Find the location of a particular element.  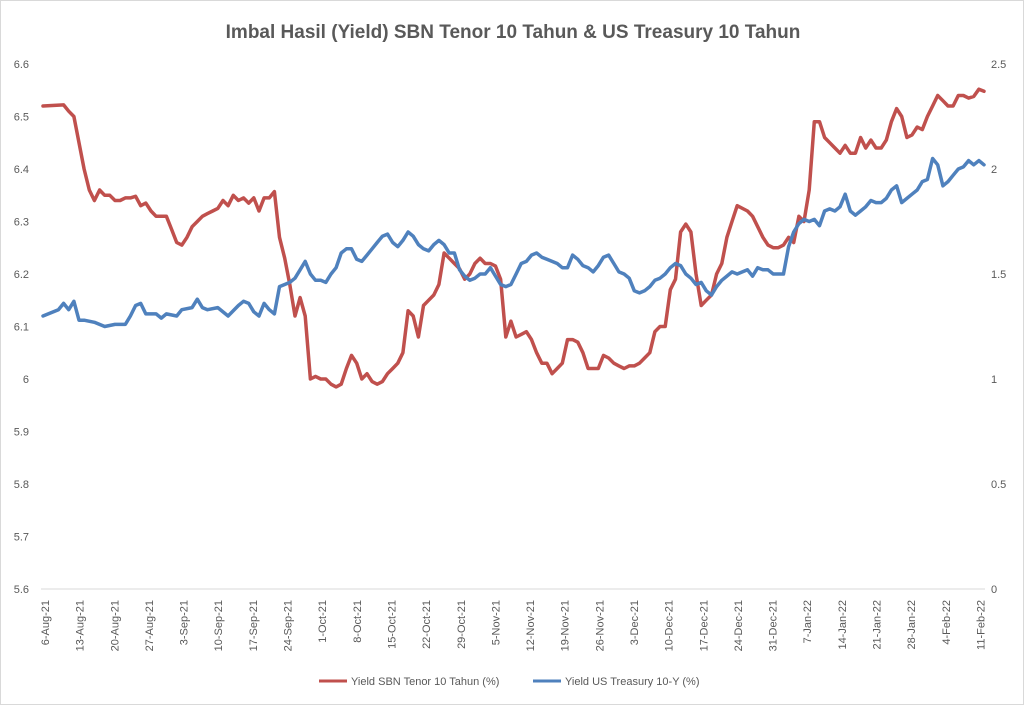

x-tick-label: 6-Aug-21 is located at coordinates (46, 622).